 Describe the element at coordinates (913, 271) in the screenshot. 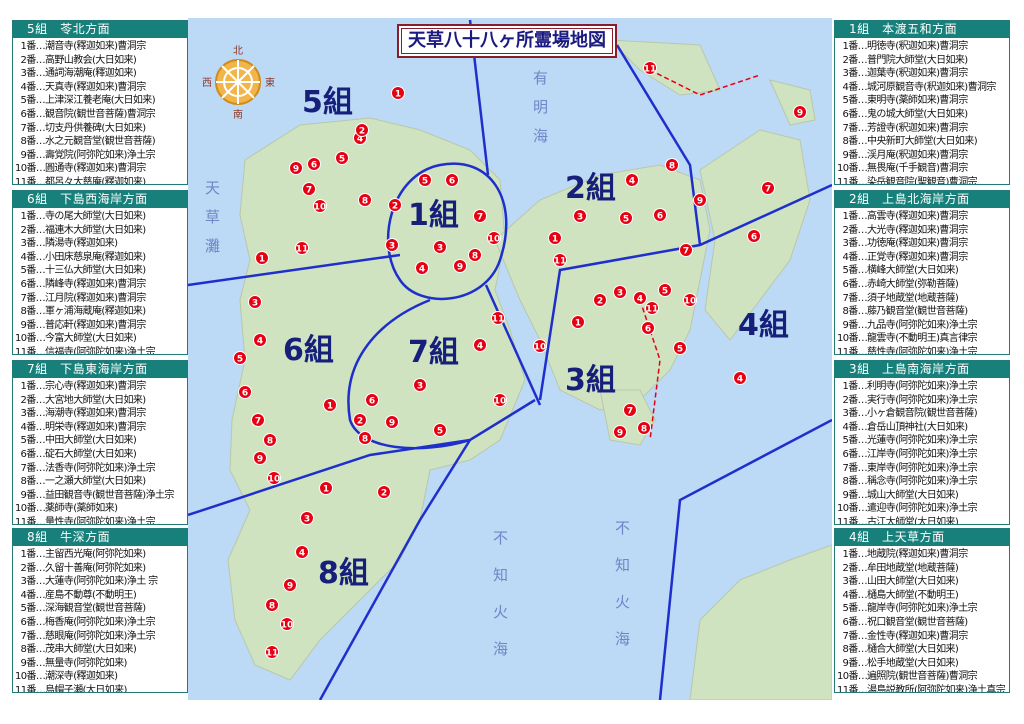

I see `temple-name: 横峰大師堂(大日如来)` at that location.